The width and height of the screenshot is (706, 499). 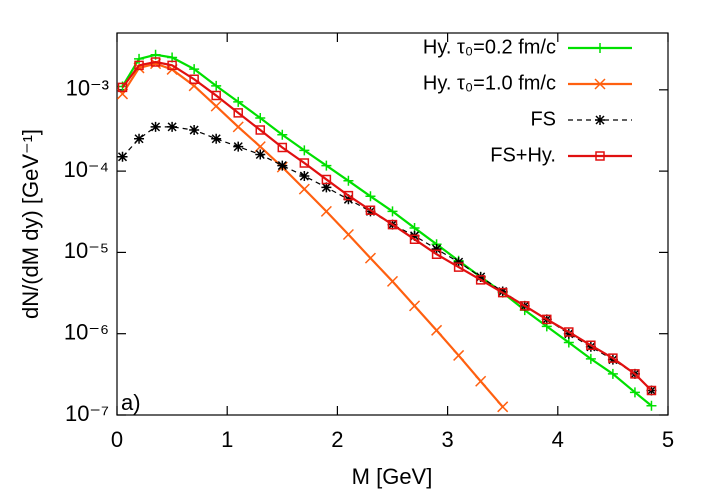 I want to click on y-tick-label: 10⁻⁵, so click(x=86, y=250).